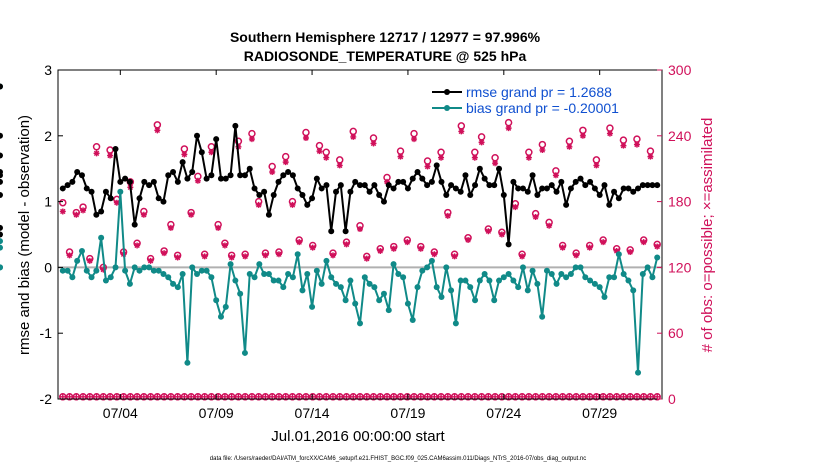  I want to click on y-tick-label-left: 1, so click(48, 202).